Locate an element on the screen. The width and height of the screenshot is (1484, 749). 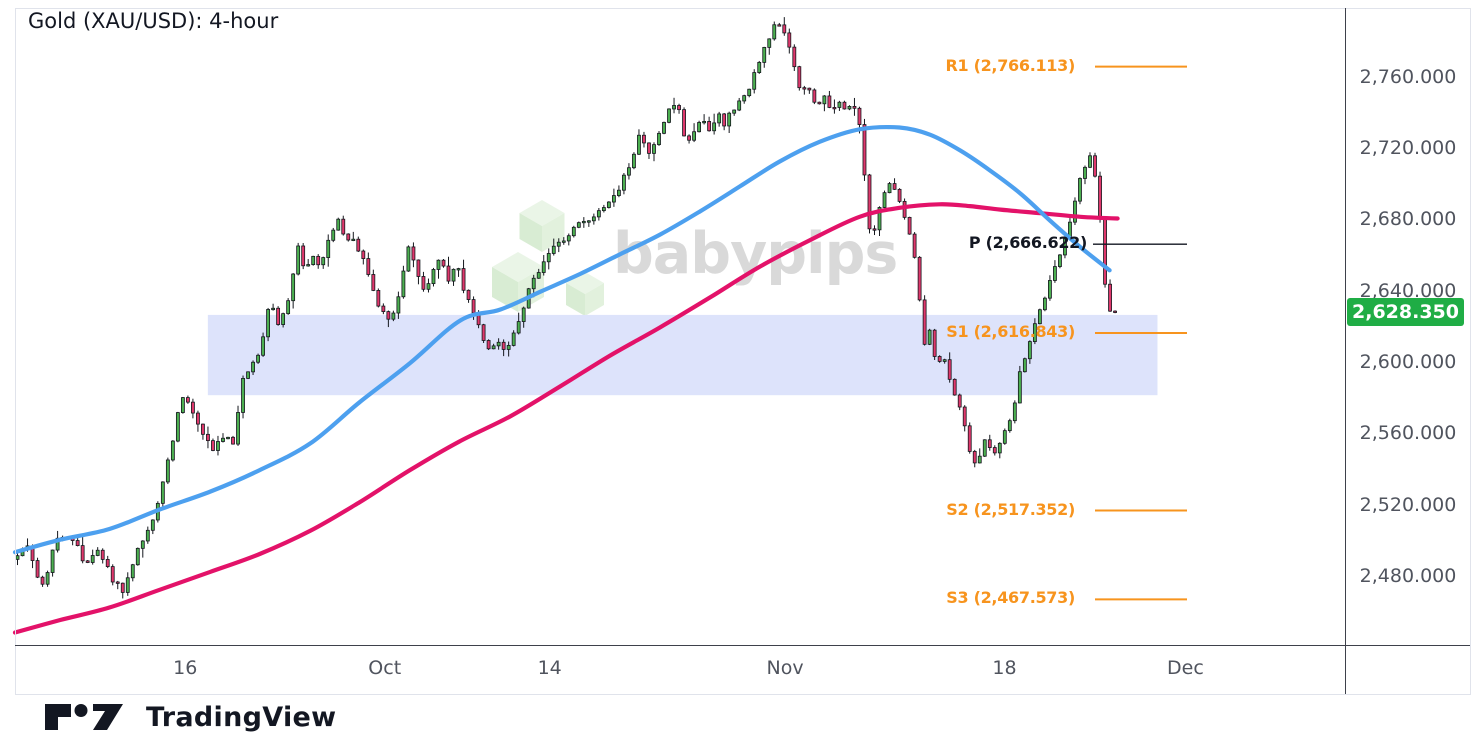
price-tick-2520: 2,520.000 is located at coordinates (1408, 504).